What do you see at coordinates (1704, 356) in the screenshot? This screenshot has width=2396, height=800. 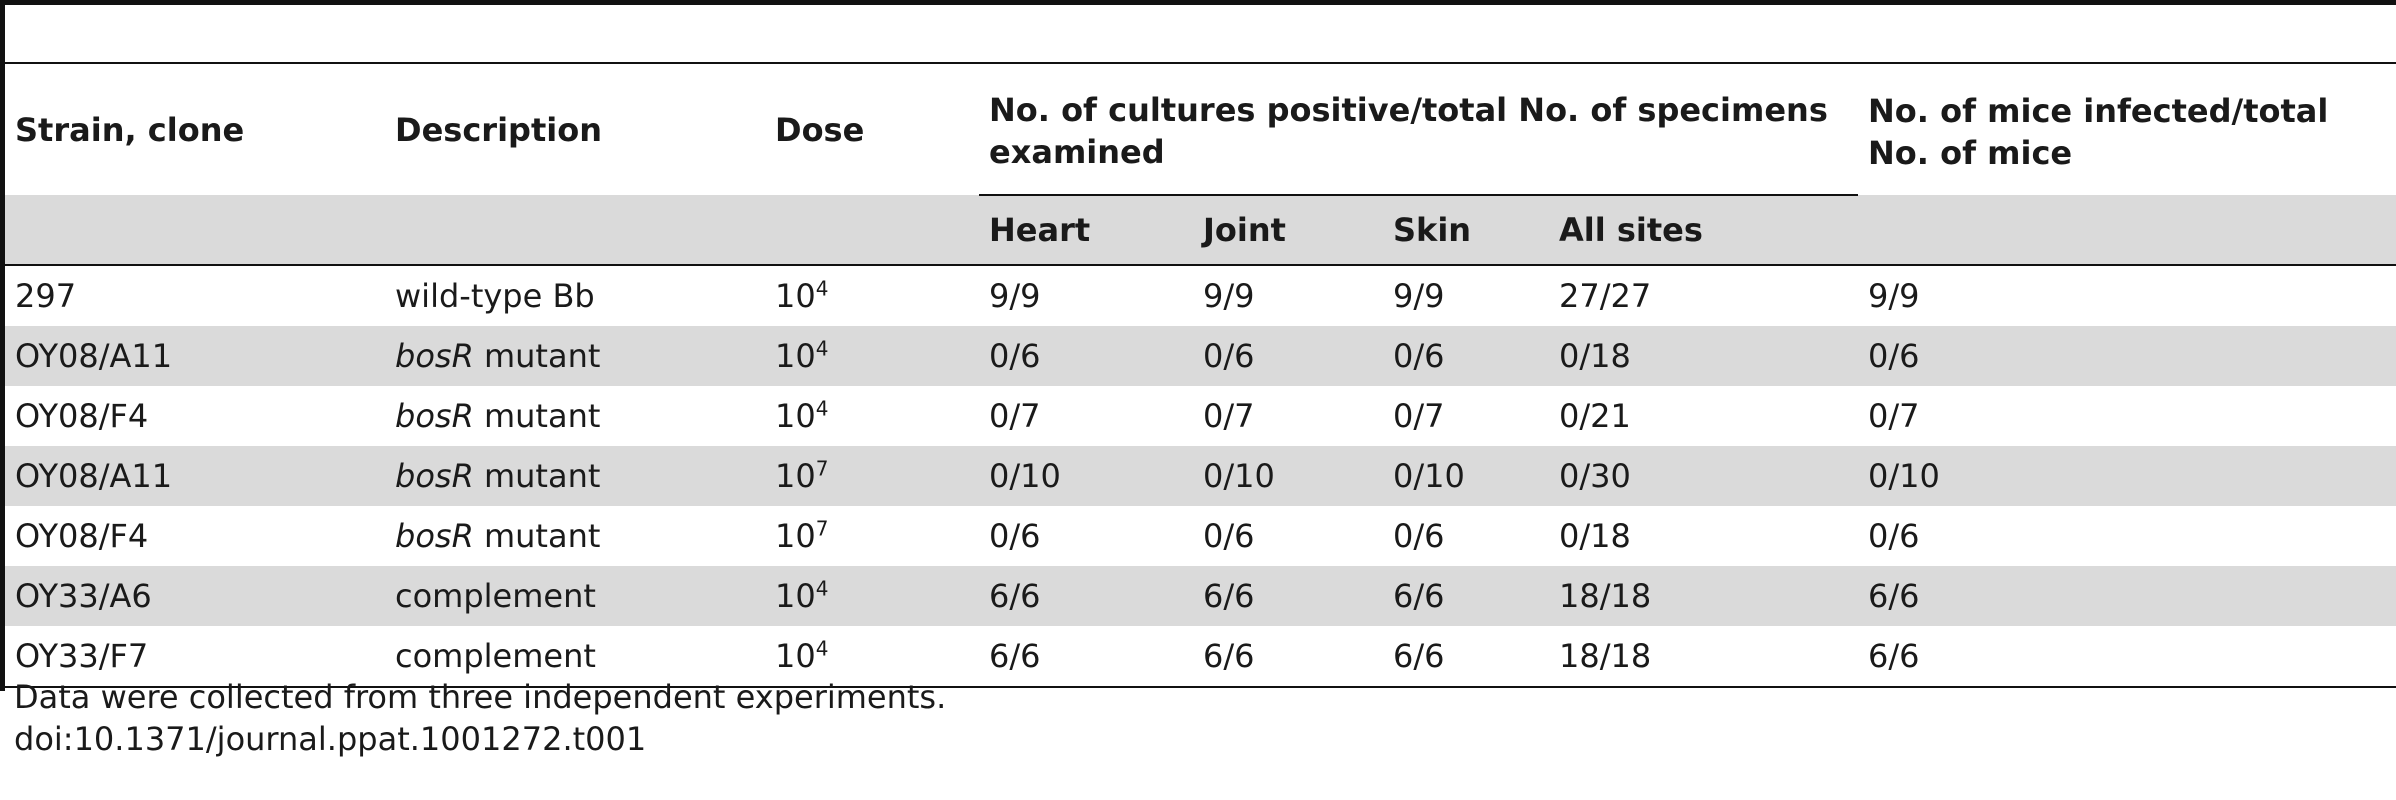 I see `cell-all-sites: 0/18` at bounding box center [1704, 356].